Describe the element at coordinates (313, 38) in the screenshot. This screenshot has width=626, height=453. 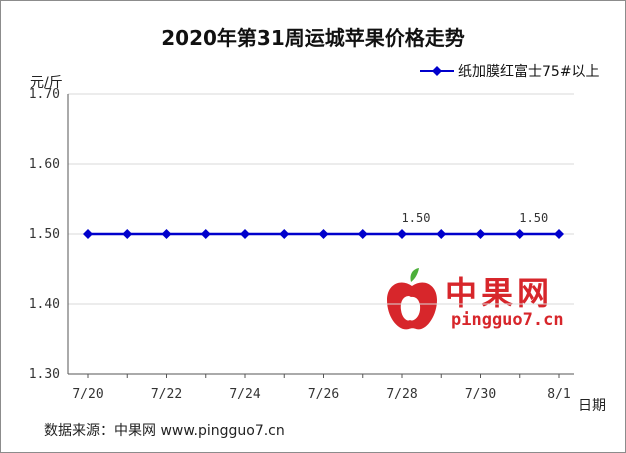
I see `chart-title: 2020年第31周运城苹果价格走势` at that location.